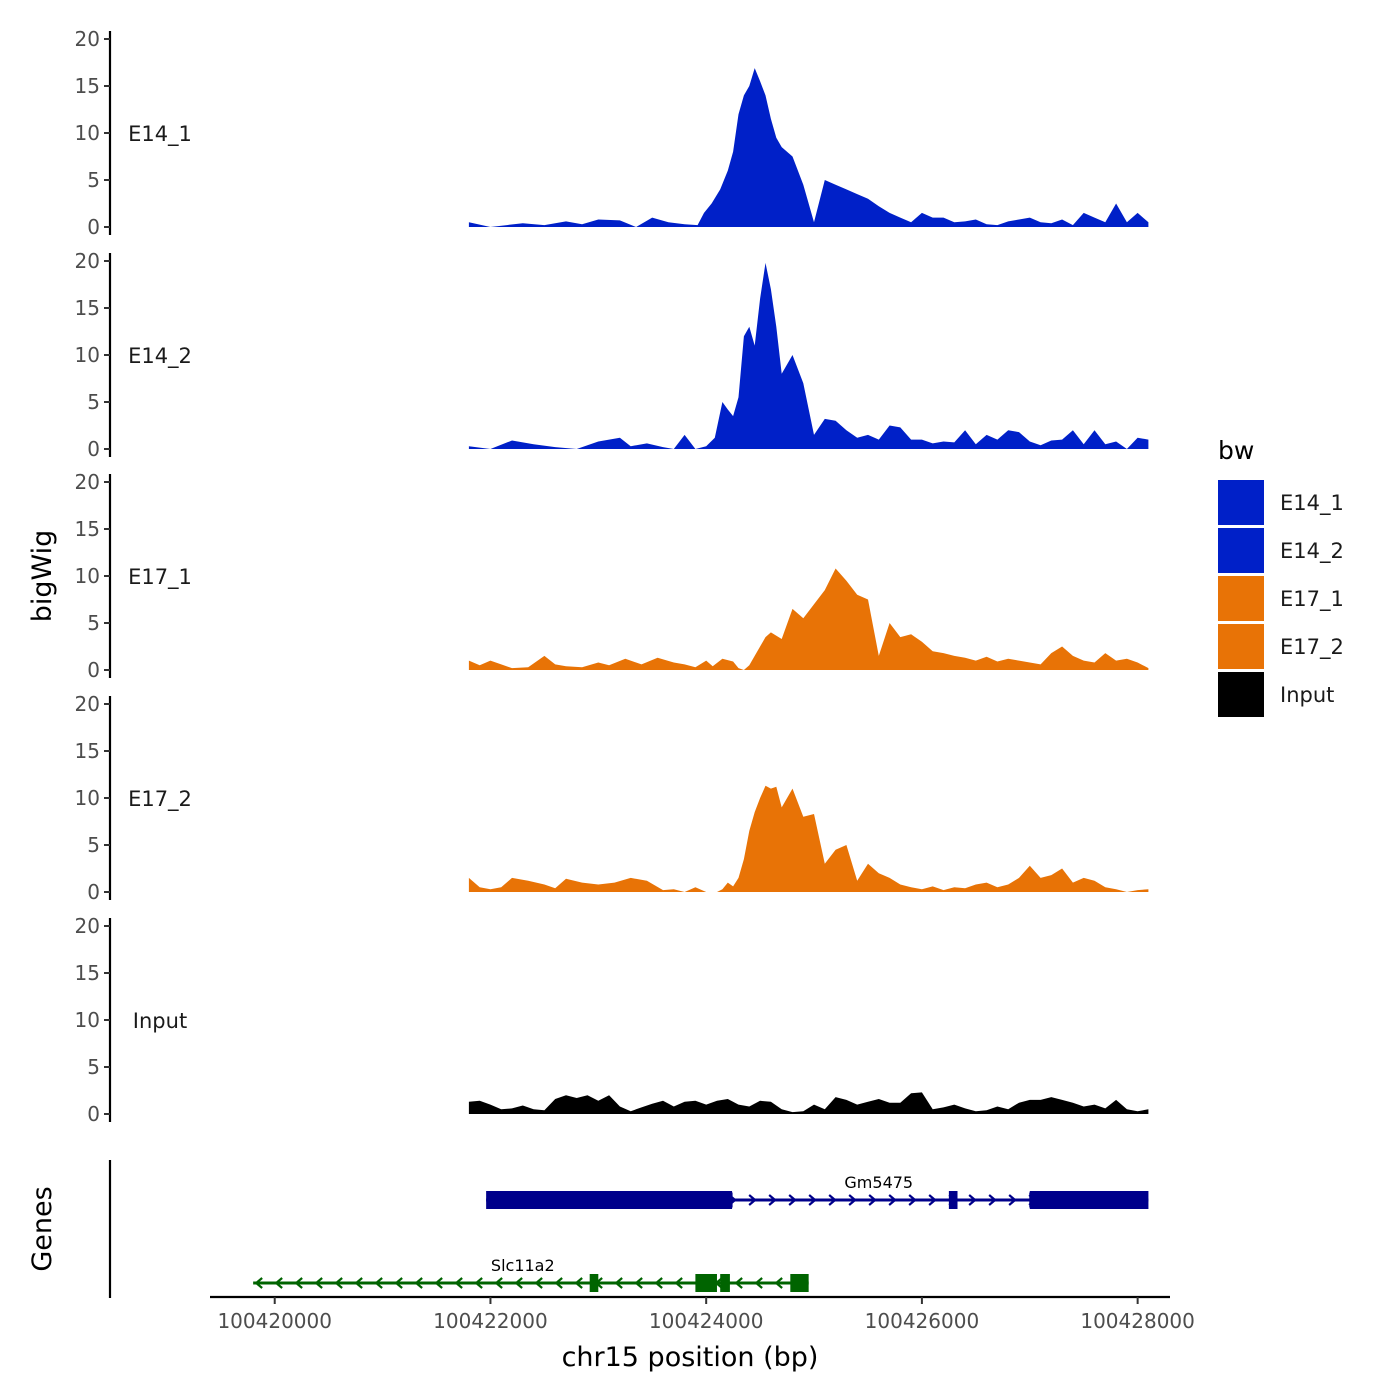  What do you see at coordinates (1241, 694) in the screenshot?
I see `legend-swatch-Input` at bounding box center [1241, 694].